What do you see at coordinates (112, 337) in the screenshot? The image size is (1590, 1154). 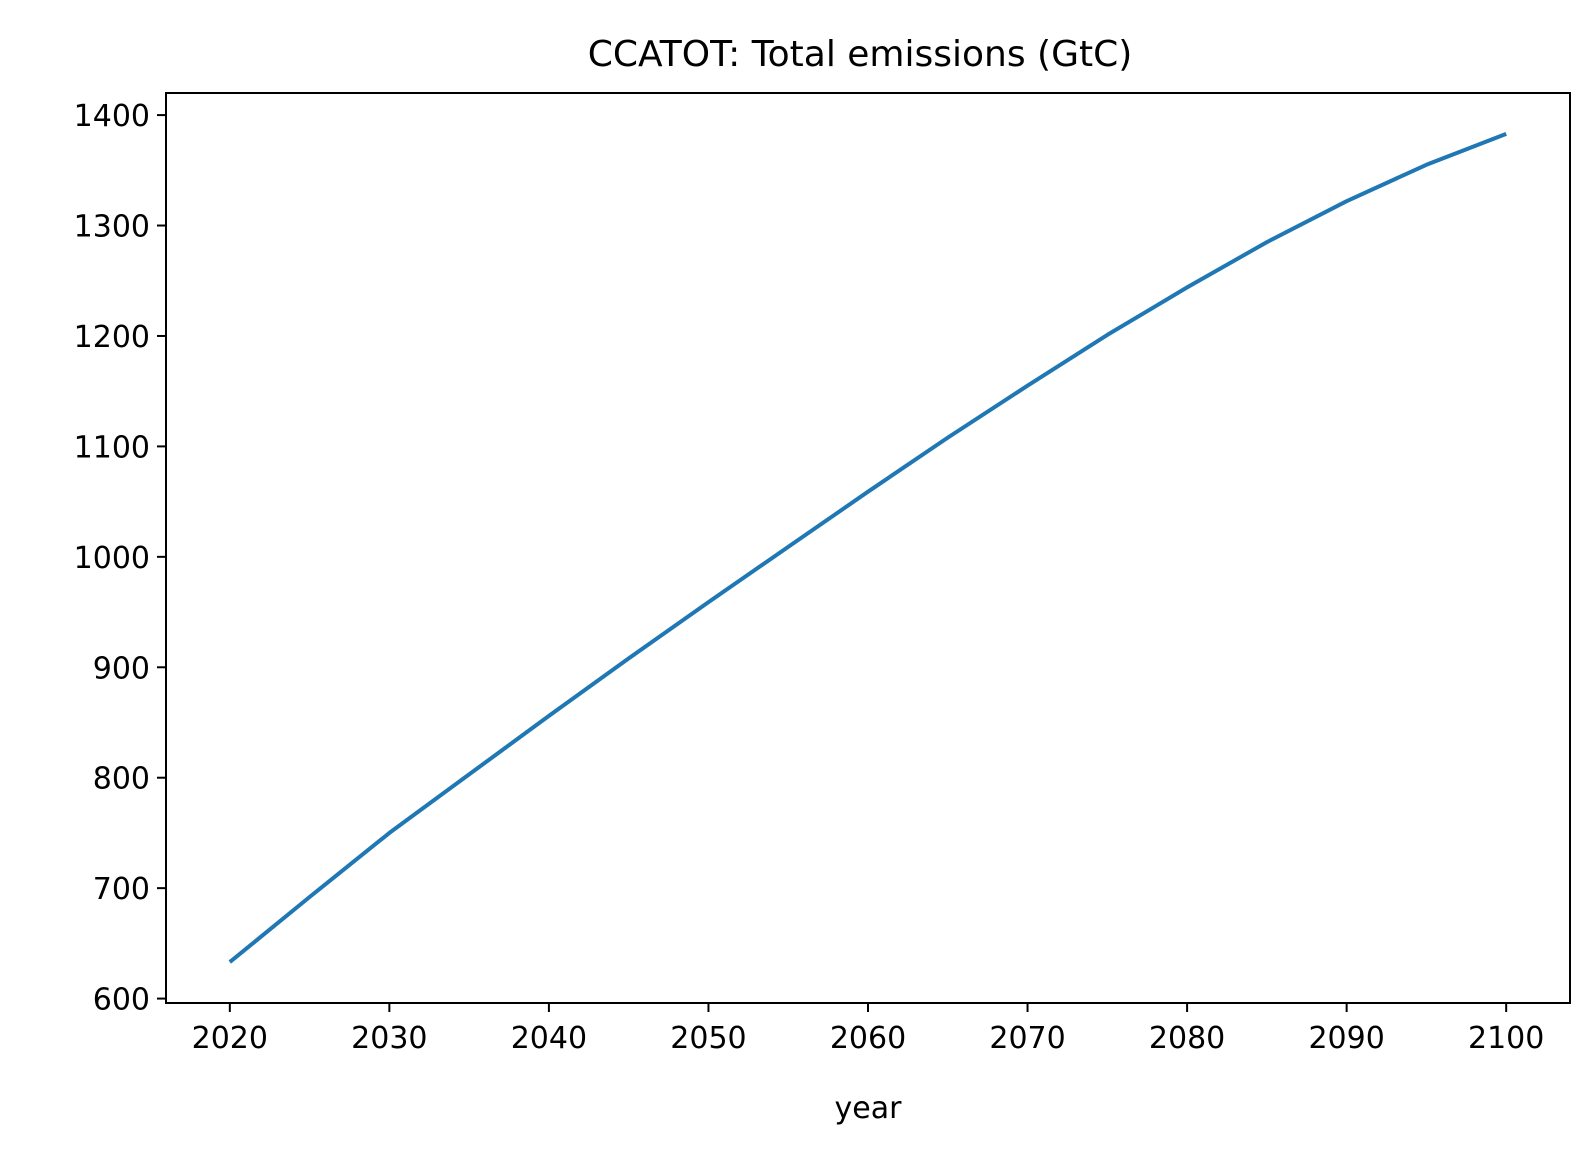 I see `y-tick-label: 1200` at bounding box center [112, 337].